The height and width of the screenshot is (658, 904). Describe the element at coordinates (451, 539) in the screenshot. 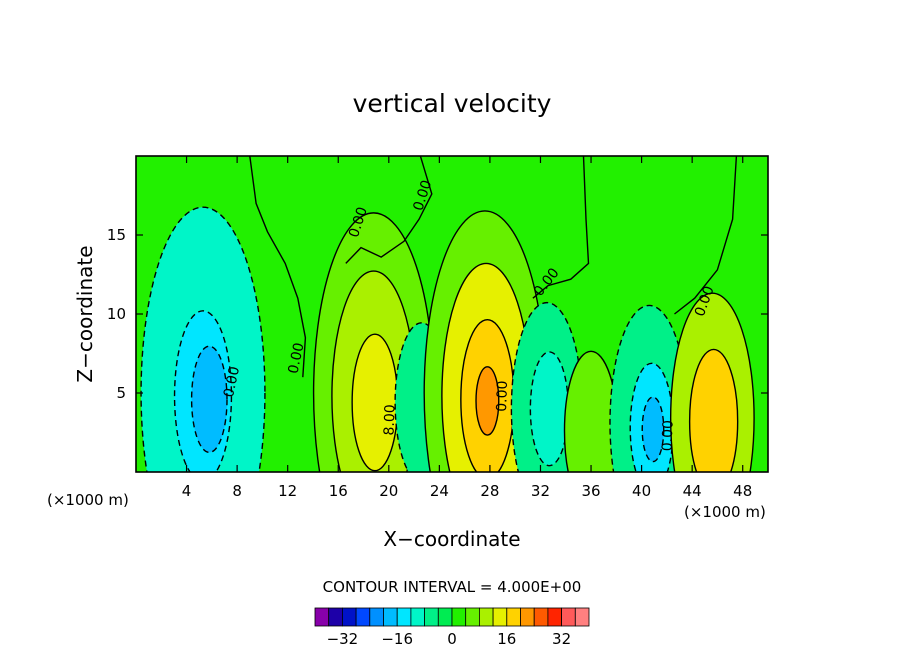

I see `x-axis-label: X−coordinate` at that location.